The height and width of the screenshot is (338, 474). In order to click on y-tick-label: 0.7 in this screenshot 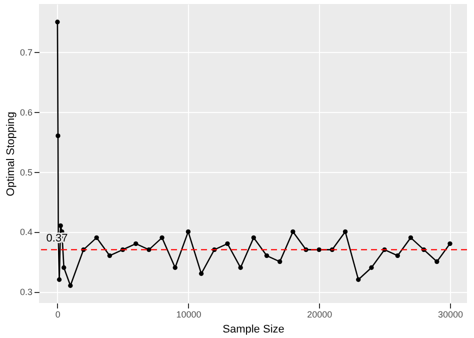, I will do `click(26, 52)`.